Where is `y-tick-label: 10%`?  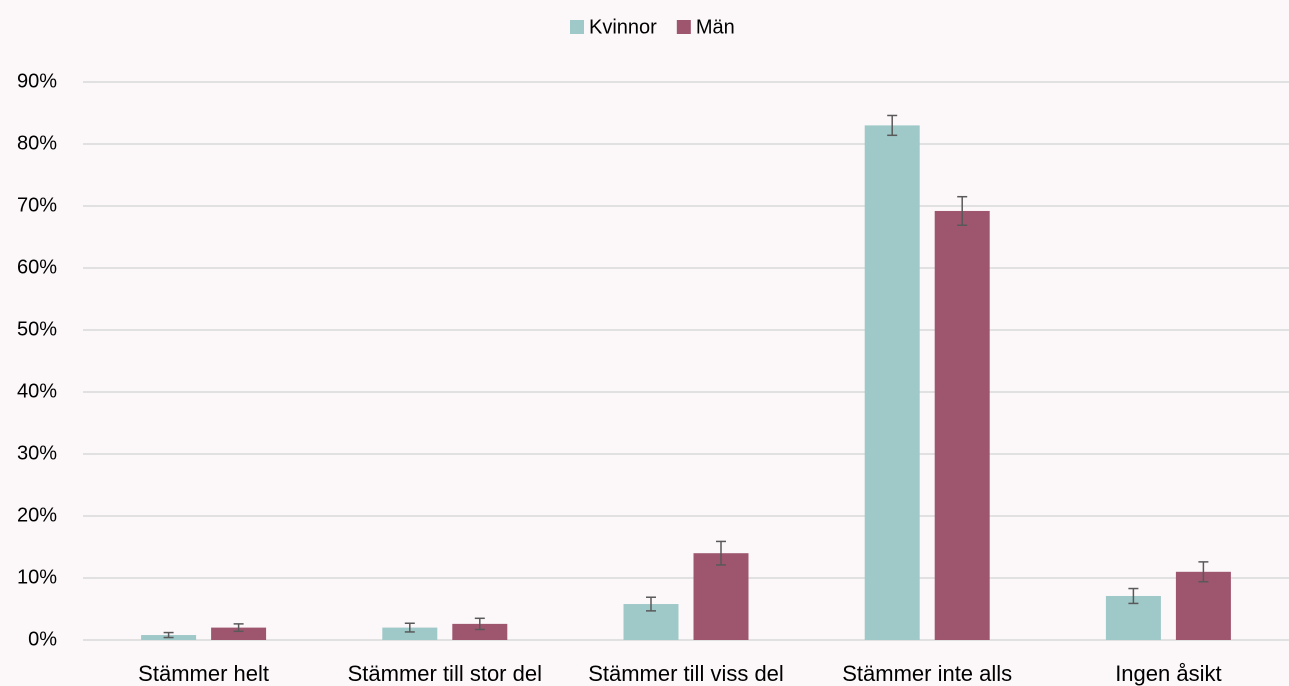 y-tick-label: 10% is located at coordinates (37, 577).